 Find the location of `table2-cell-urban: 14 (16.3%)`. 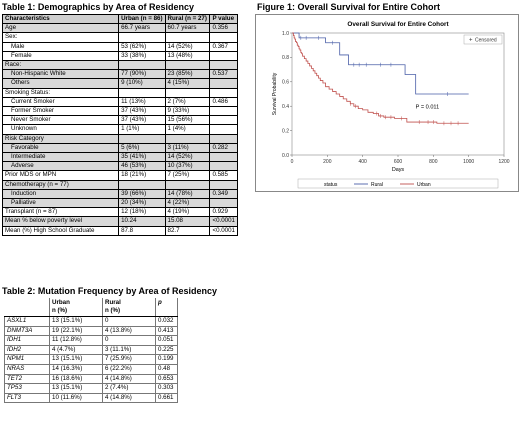

table2-cell-urban: 14 (16.3%) is located at coordinates (76, 369).